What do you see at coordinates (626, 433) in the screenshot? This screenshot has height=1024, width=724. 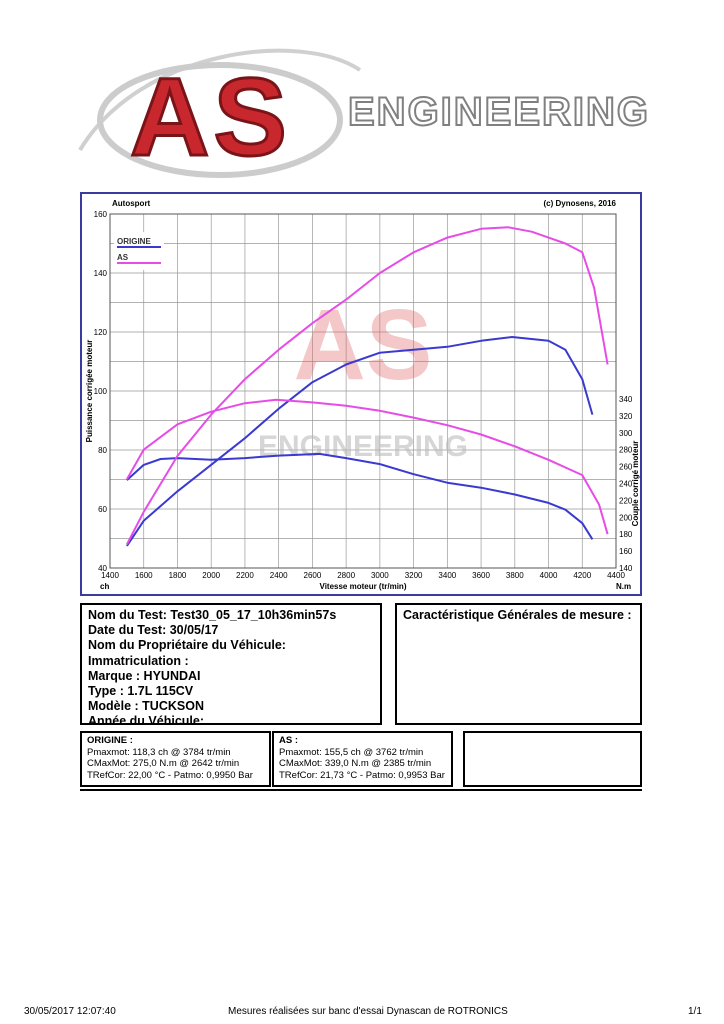 I see `y-tick-label-right: 300` at bounding box center [626, 433].